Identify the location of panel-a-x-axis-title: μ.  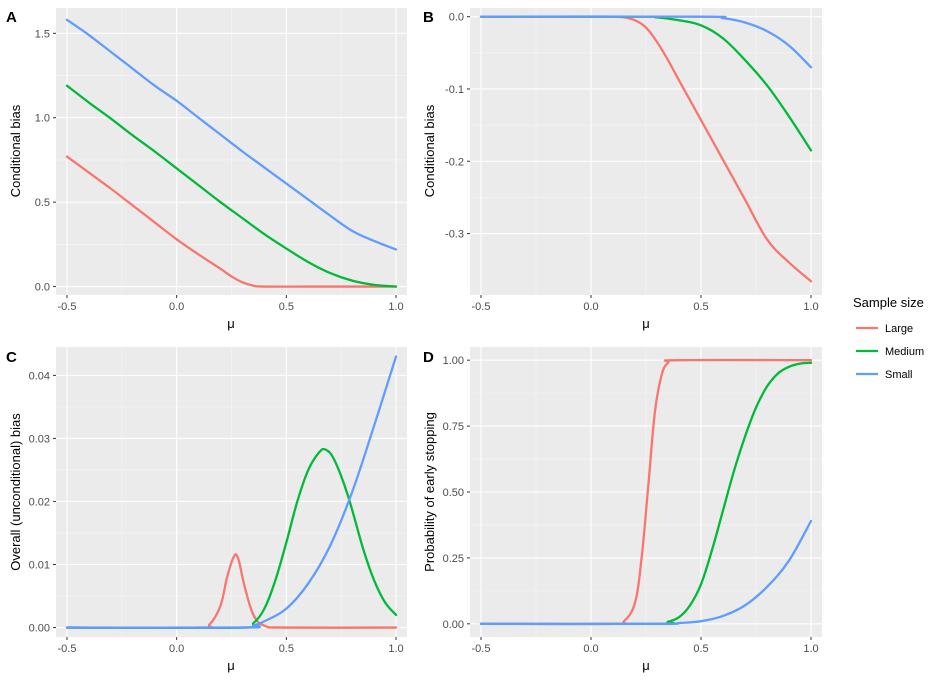
(231, 323).